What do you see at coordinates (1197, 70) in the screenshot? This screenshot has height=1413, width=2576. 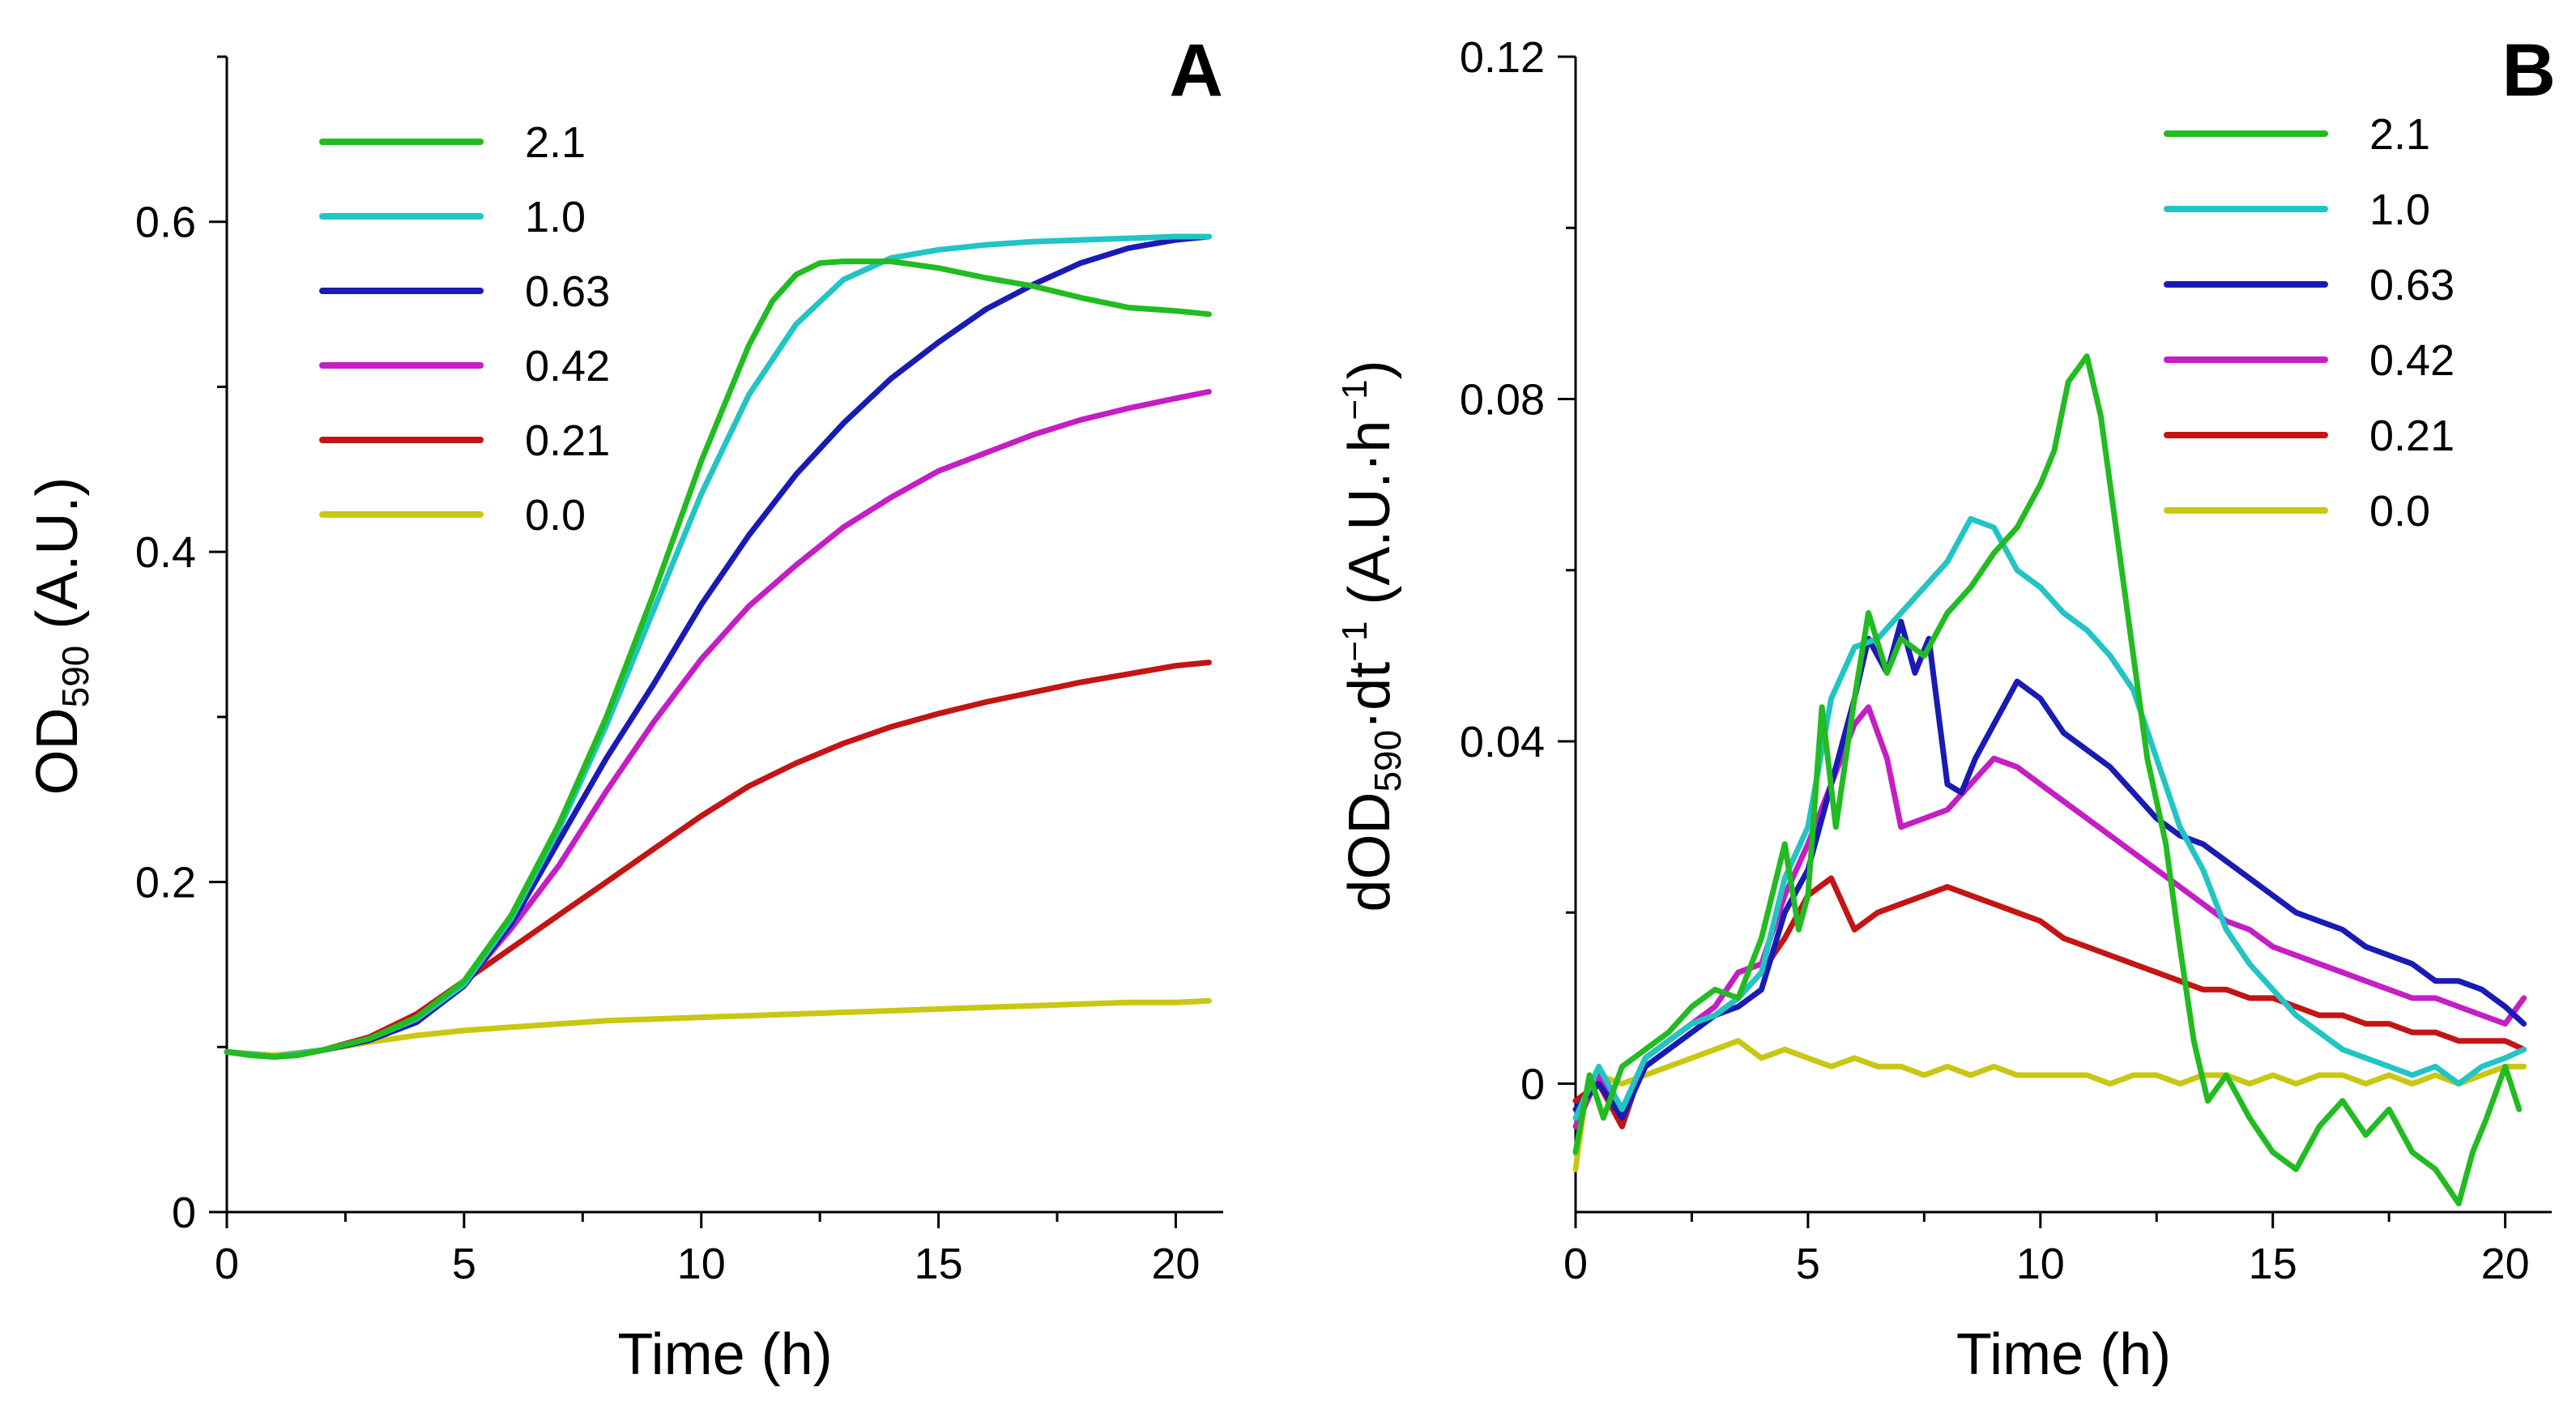 I see `panel-letter: A` at bounding box center [1197, 70].